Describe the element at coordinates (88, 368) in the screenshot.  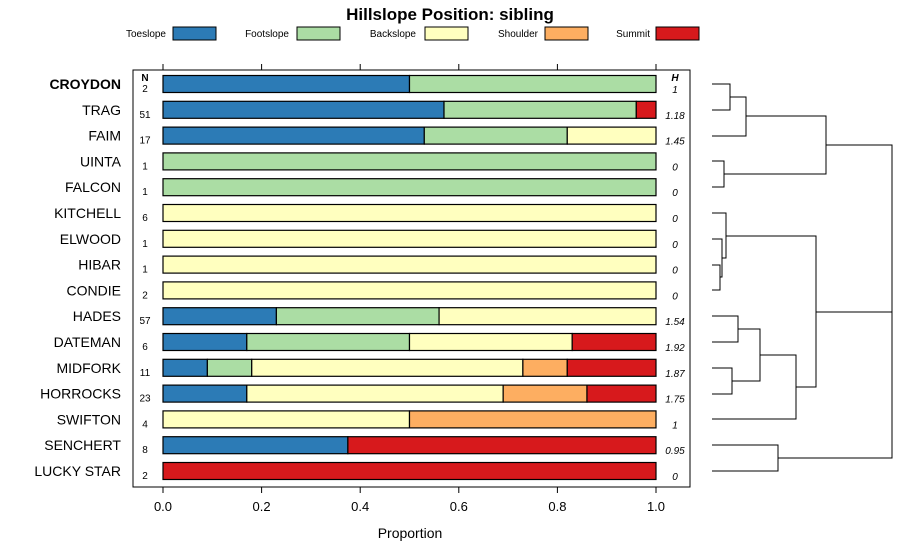
I see `row-label-midfork: MIDFORK` at that location.